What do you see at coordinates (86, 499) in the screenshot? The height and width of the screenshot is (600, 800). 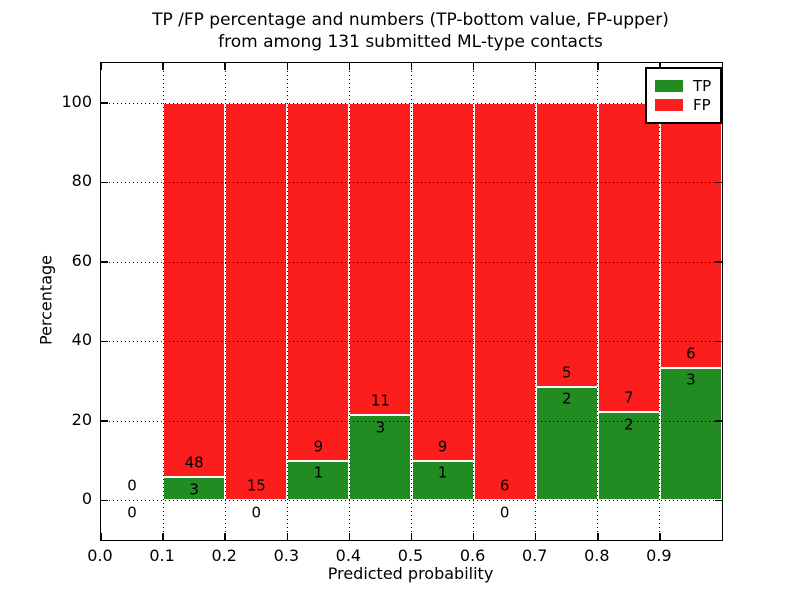 I see `y-tick-label: 0` at bounding box center [86, 499].